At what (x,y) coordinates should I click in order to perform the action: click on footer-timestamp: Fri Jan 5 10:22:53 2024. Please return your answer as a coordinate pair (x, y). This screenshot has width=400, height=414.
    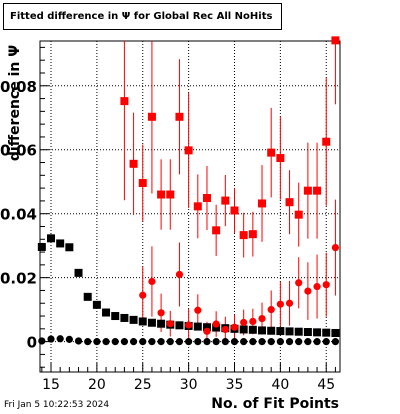
    Looking at the image, I should click on (57, 405).